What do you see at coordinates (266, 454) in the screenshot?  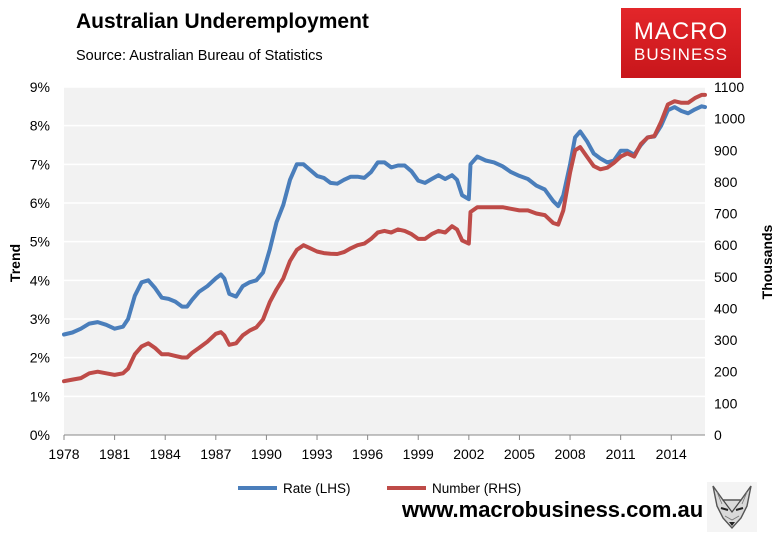 I see `x-tick-label: 1990` at bounding box center [266, 454].